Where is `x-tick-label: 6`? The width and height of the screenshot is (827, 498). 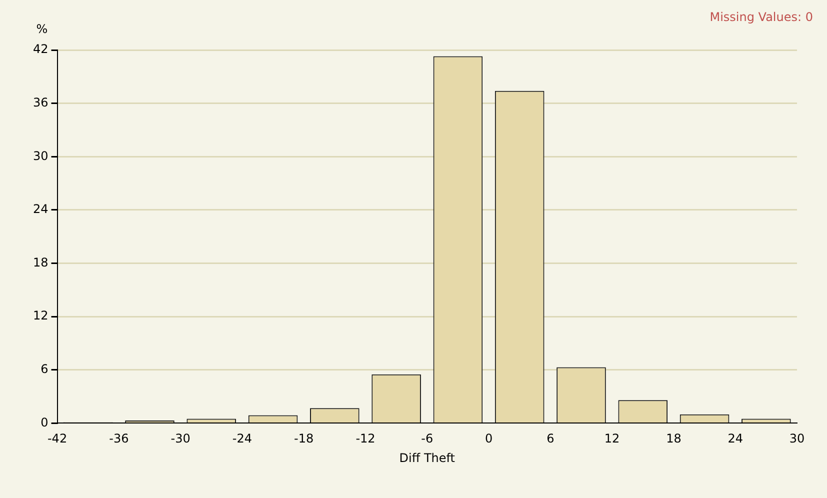
x-tick-label: 6 is located at coordinates (550, 439).